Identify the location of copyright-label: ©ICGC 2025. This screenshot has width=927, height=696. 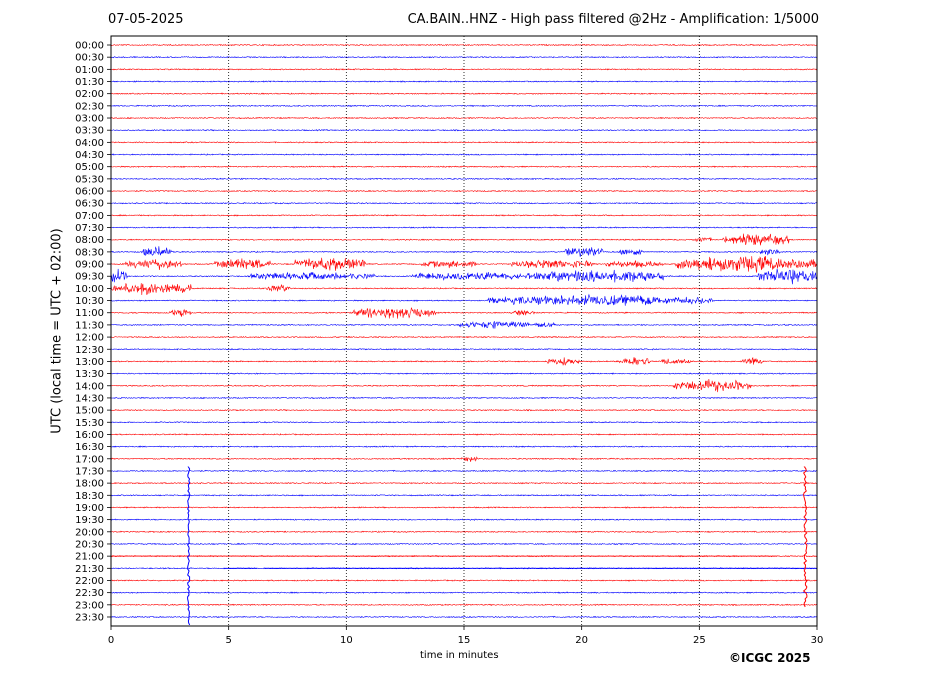
(770, 658).